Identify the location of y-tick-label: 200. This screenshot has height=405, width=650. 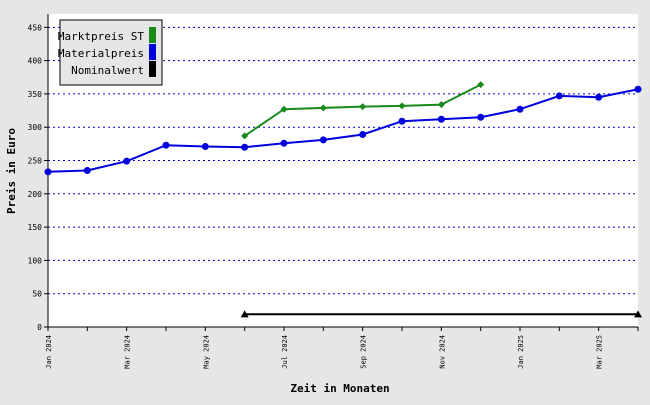
(35, 194).